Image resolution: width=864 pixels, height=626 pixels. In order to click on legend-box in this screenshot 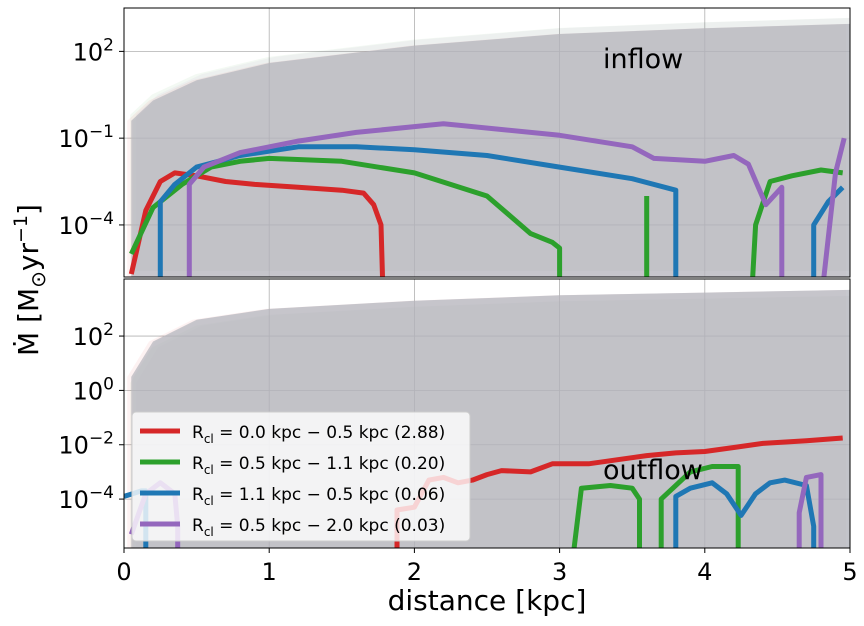, I will do `click(301, 476)`.